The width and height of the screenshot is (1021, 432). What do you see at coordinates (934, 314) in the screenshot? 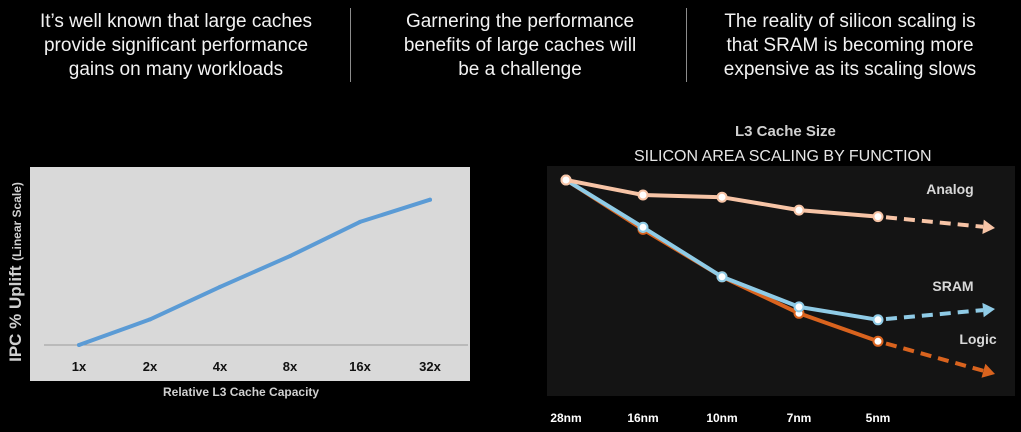
I see `sram-trend-dashed-line` at bounding box center [934, 314].